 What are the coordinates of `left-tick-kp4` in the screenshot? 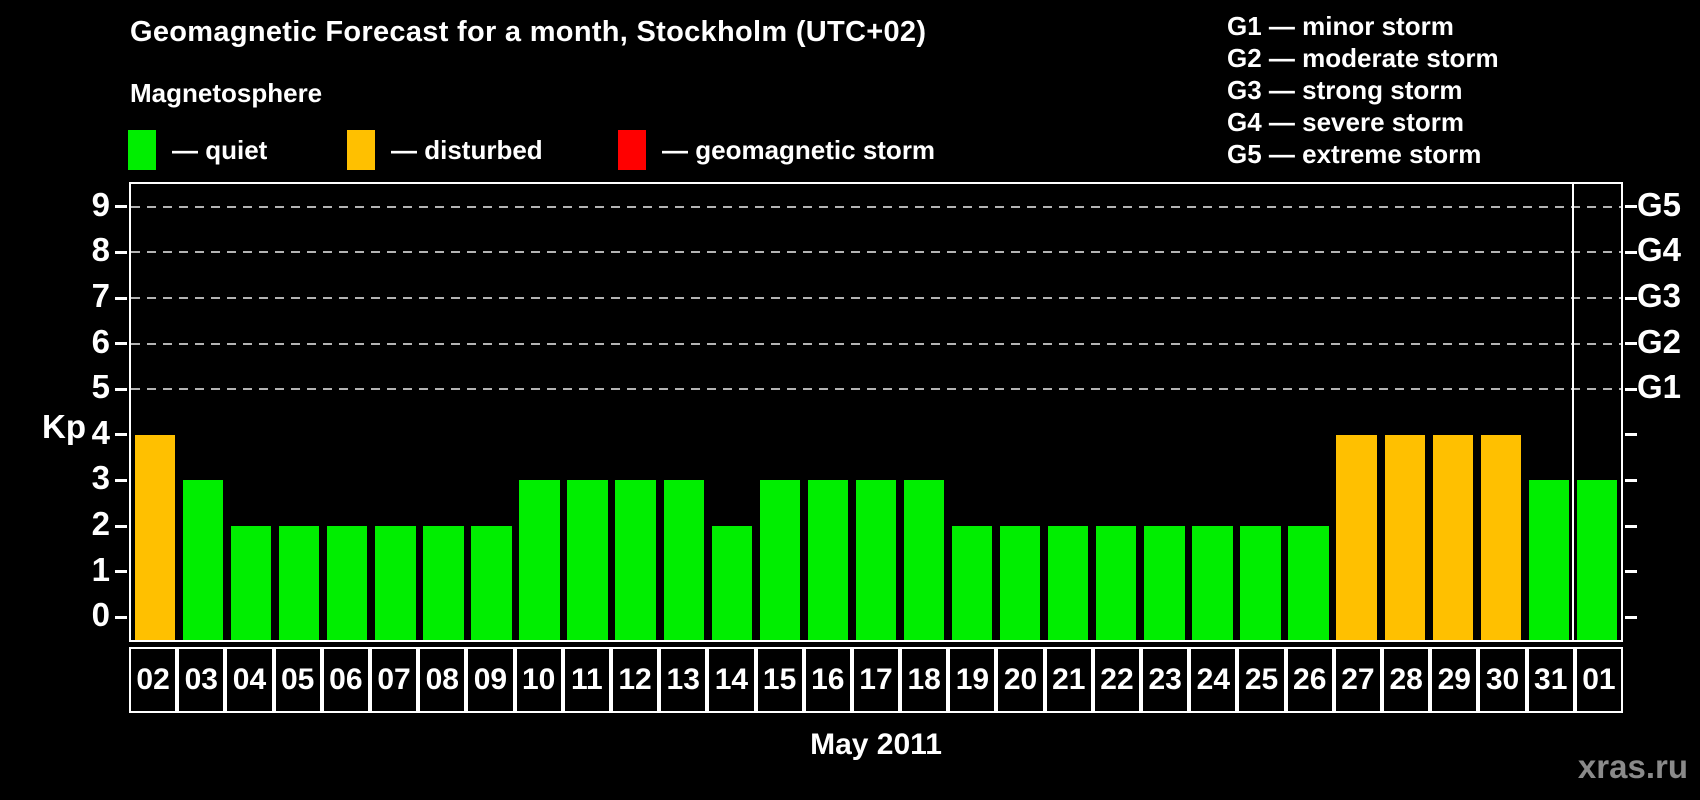 It's located at (121, 435).